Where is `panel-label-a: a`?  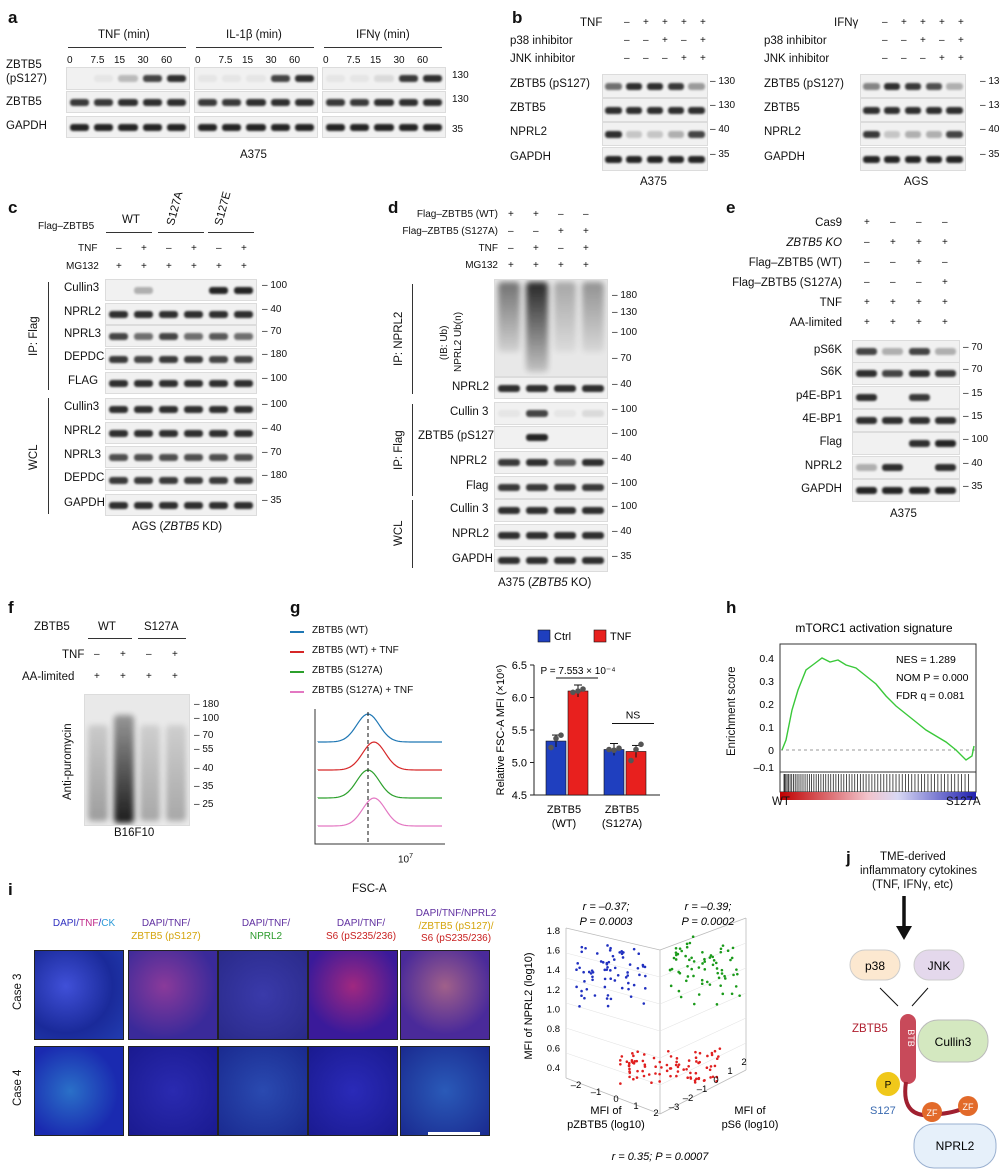
panel-label-a: a is located at coordinates (13, 17).